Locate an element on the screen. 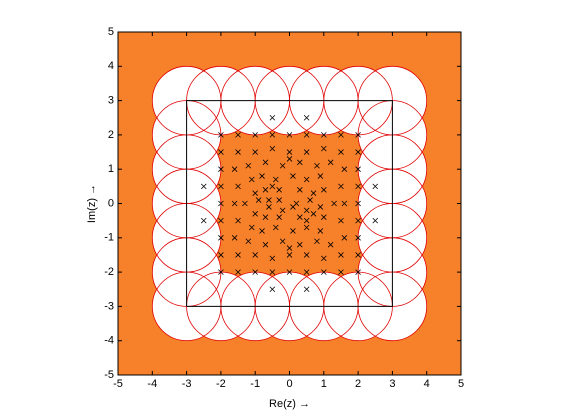 Image resolution: width=561 pixels, height=420 pixels. y-tick-label: -1 is located at coordinates (109, 238).